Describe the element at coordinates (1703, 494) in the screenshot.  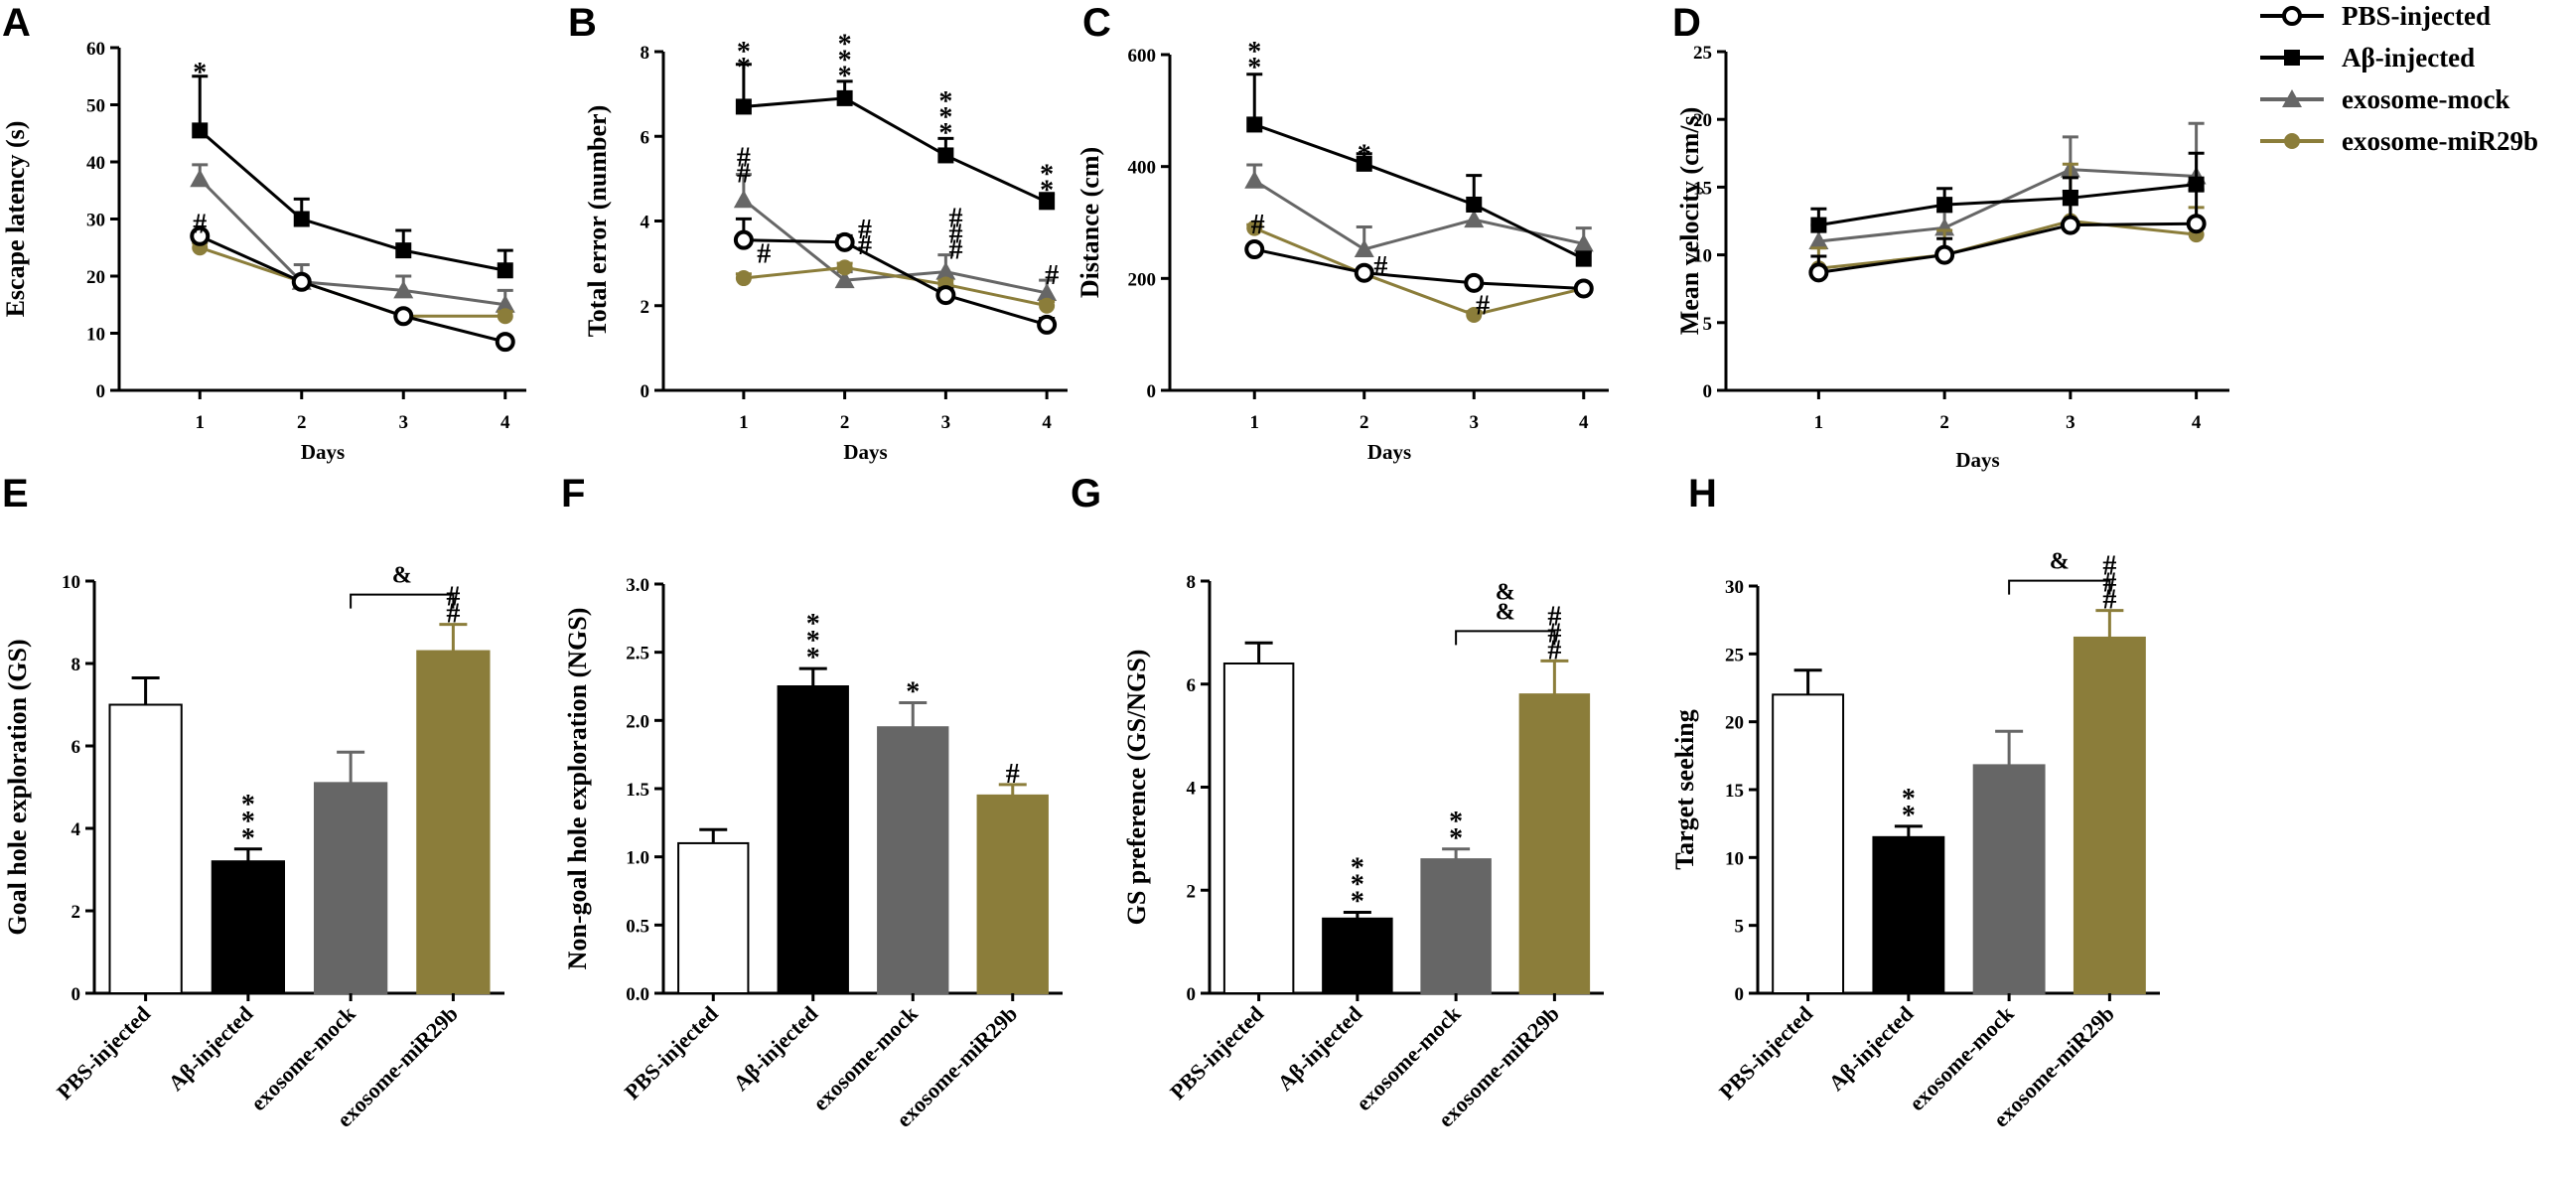
I see `panel-letter: H` at that location.